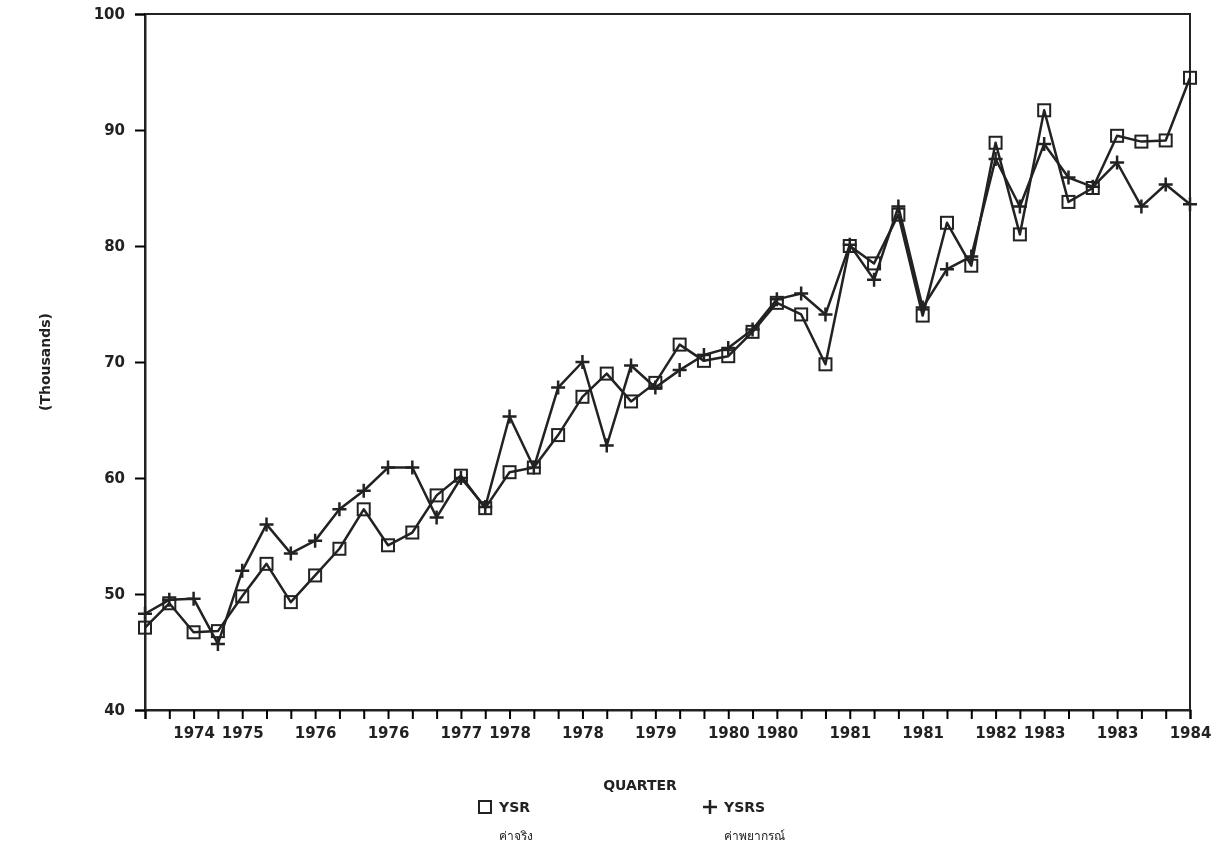  I want to click on x-axis-title: QUARTER, so click(640, 785).